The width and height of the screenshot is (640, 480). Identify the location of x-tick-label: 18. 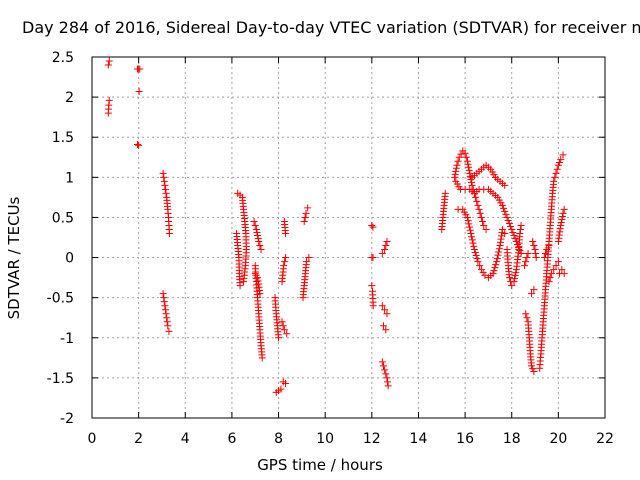
(512, 439).